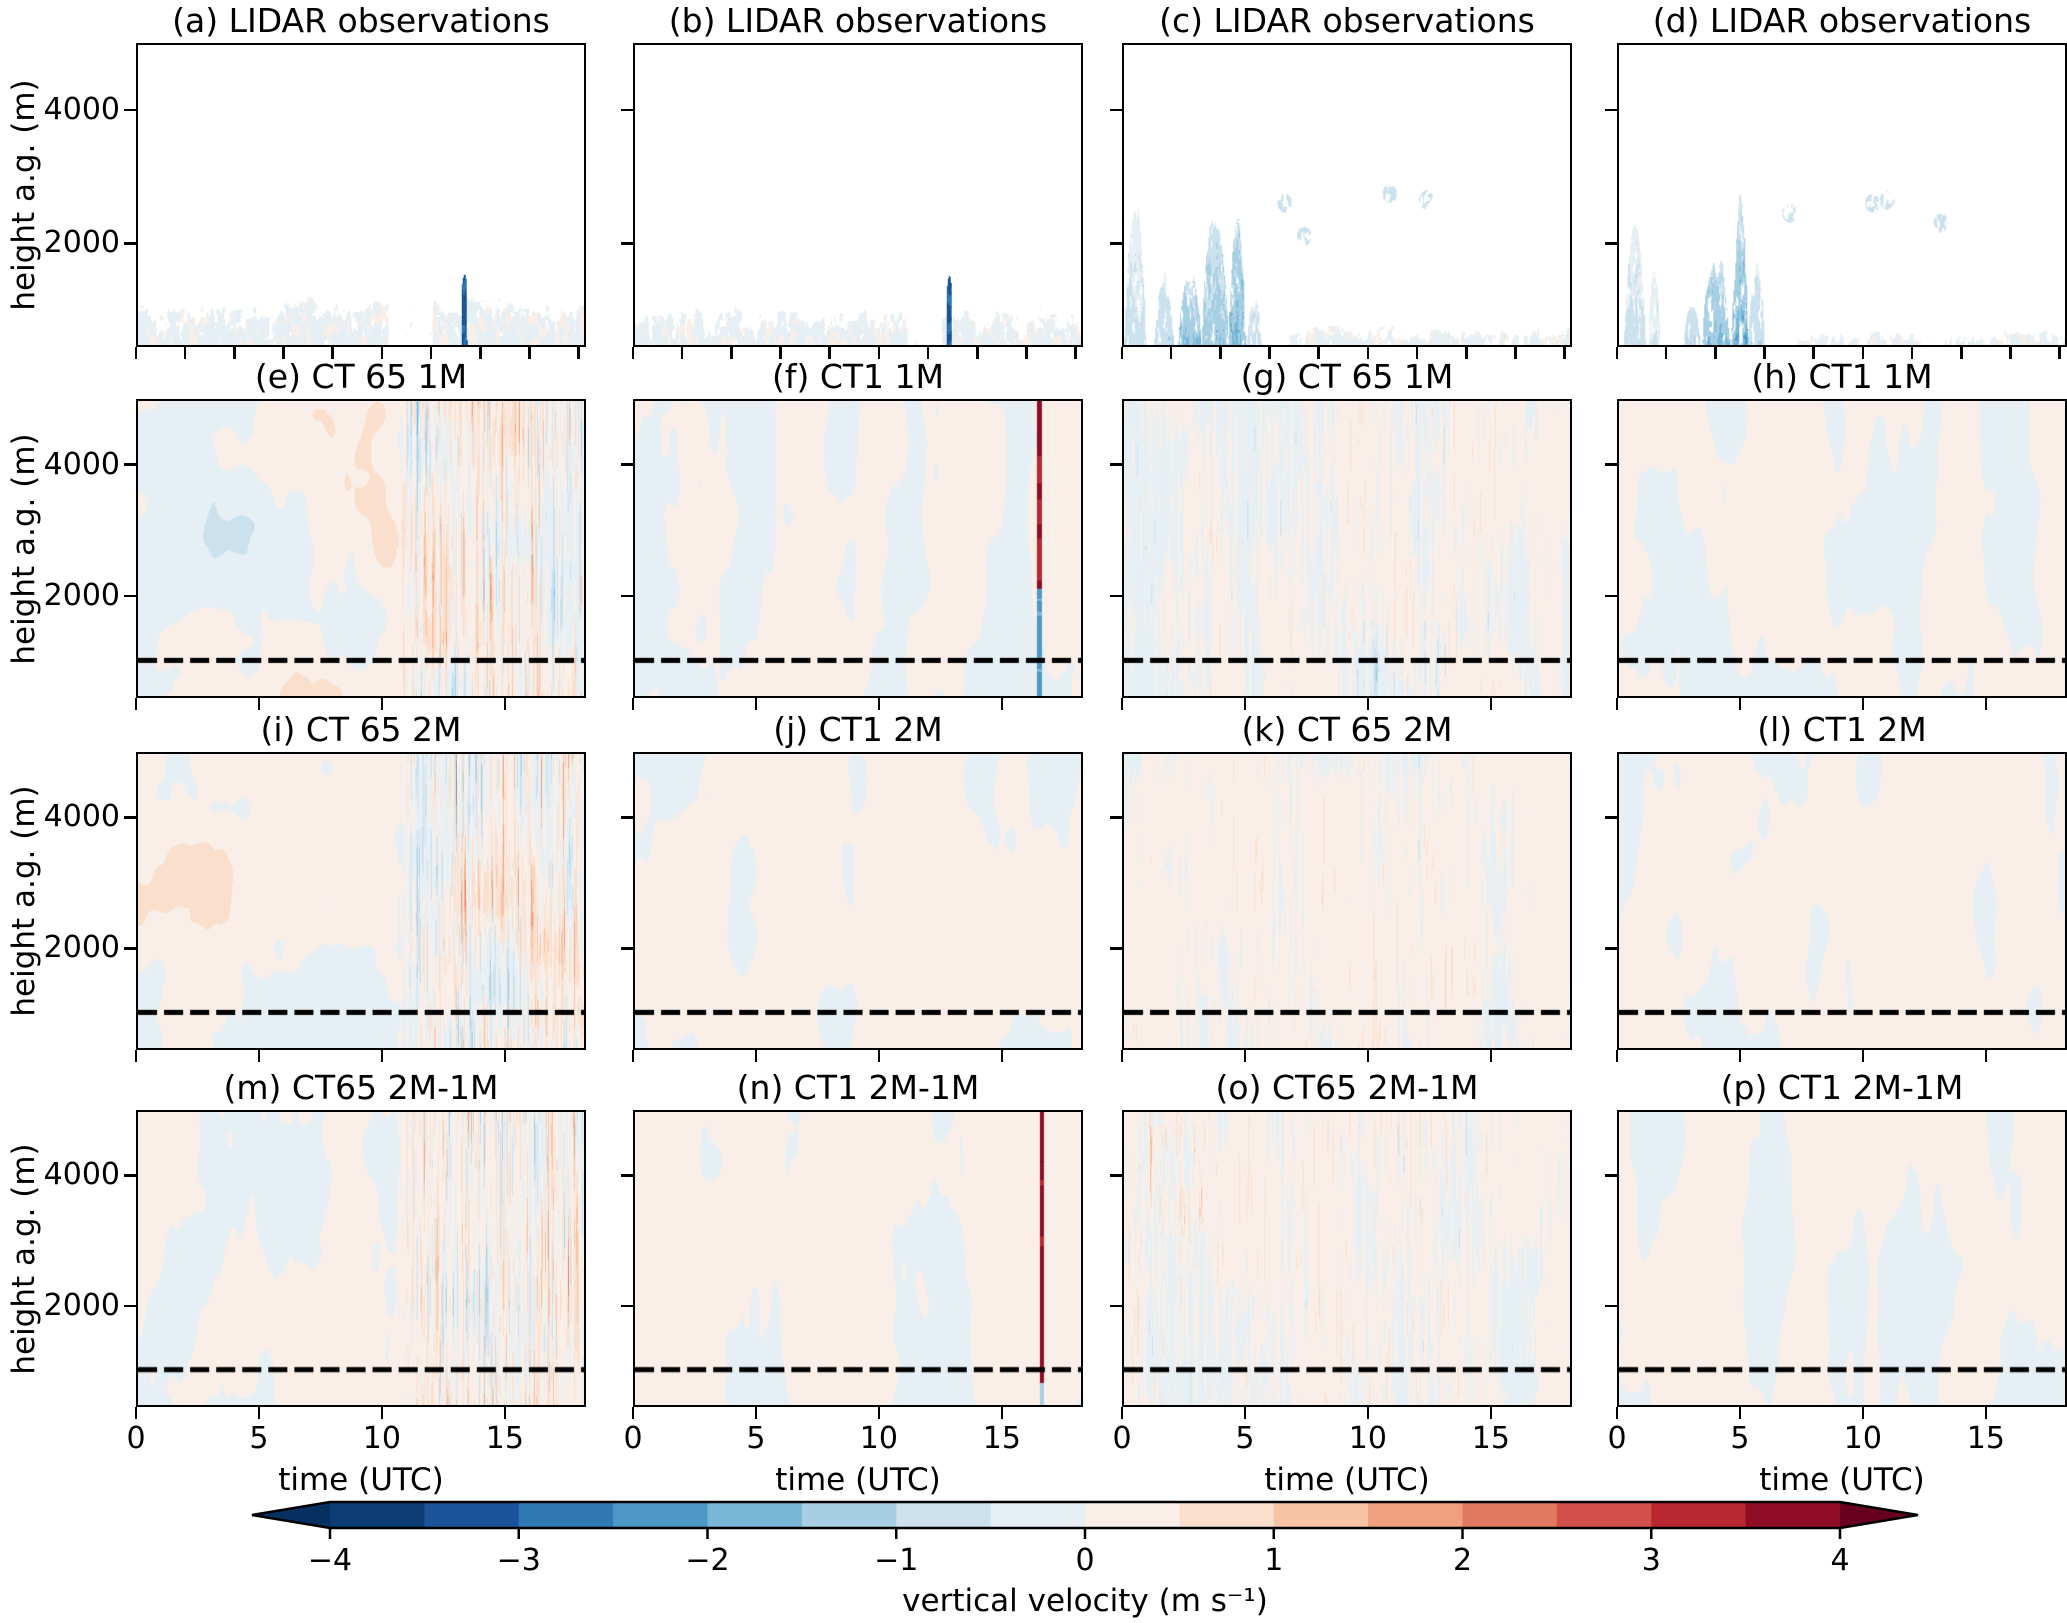 The width and height of the screenshot is (2067, 1623). What do you see at coordinates (330, 1560) in the screenshot?
I see `colorbar-tick-label: −4` at bounding box center [330, 1560].